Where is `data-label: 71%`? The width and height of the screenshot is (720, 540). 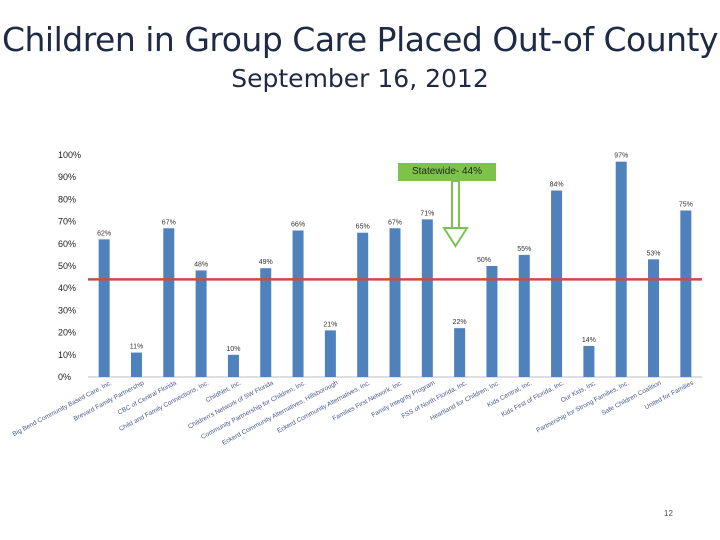 data-label: 71% is located at coordinates (427, 213).